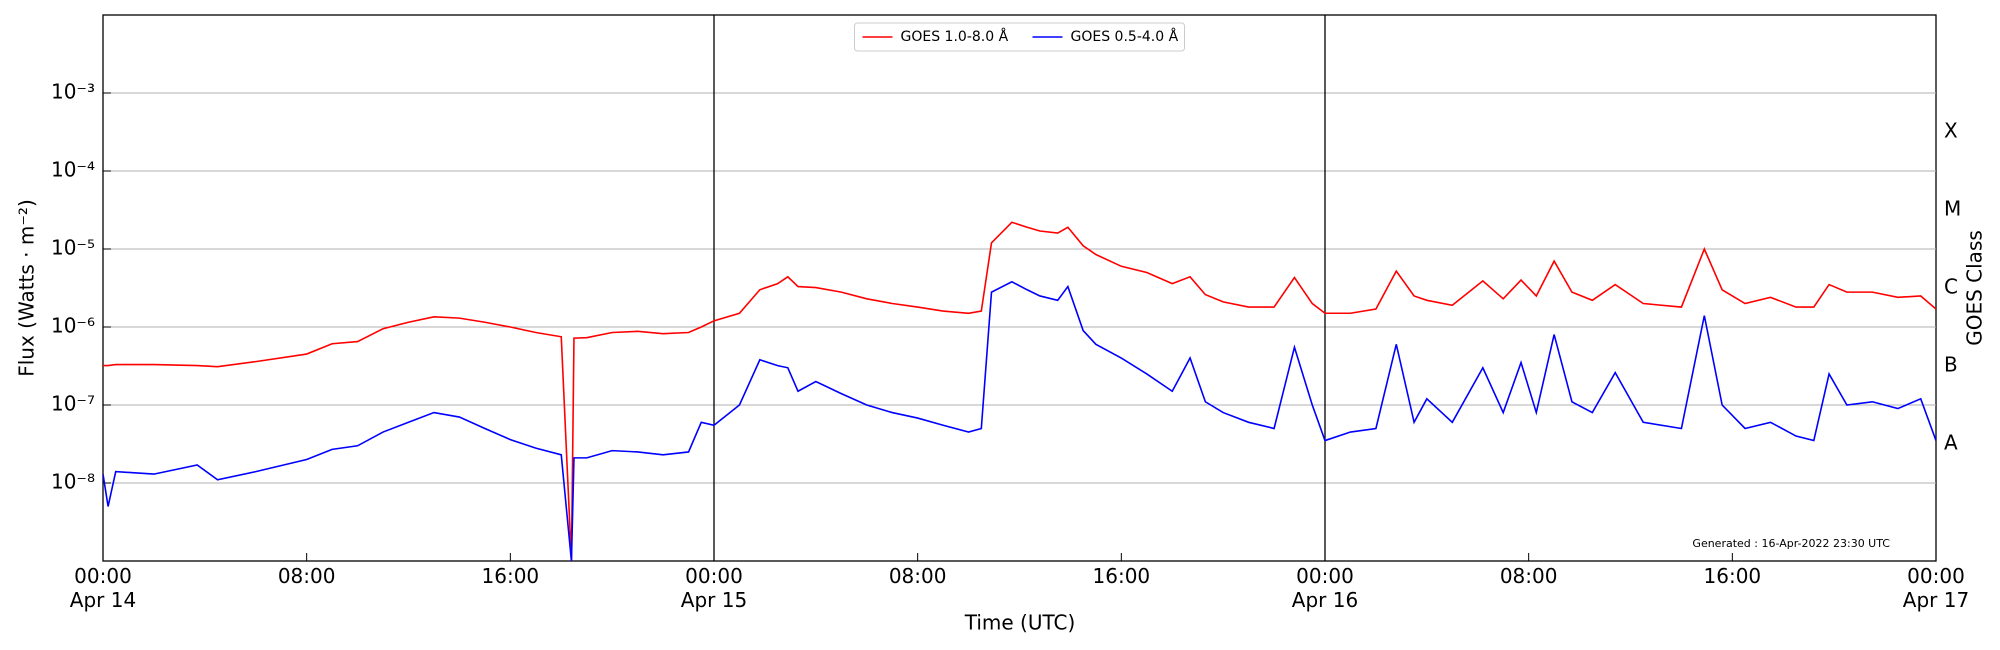 The image size is (2000, 650). Describe the element at coordinates (1019, 37) in the screenshot. I see `legend-box` at that location.